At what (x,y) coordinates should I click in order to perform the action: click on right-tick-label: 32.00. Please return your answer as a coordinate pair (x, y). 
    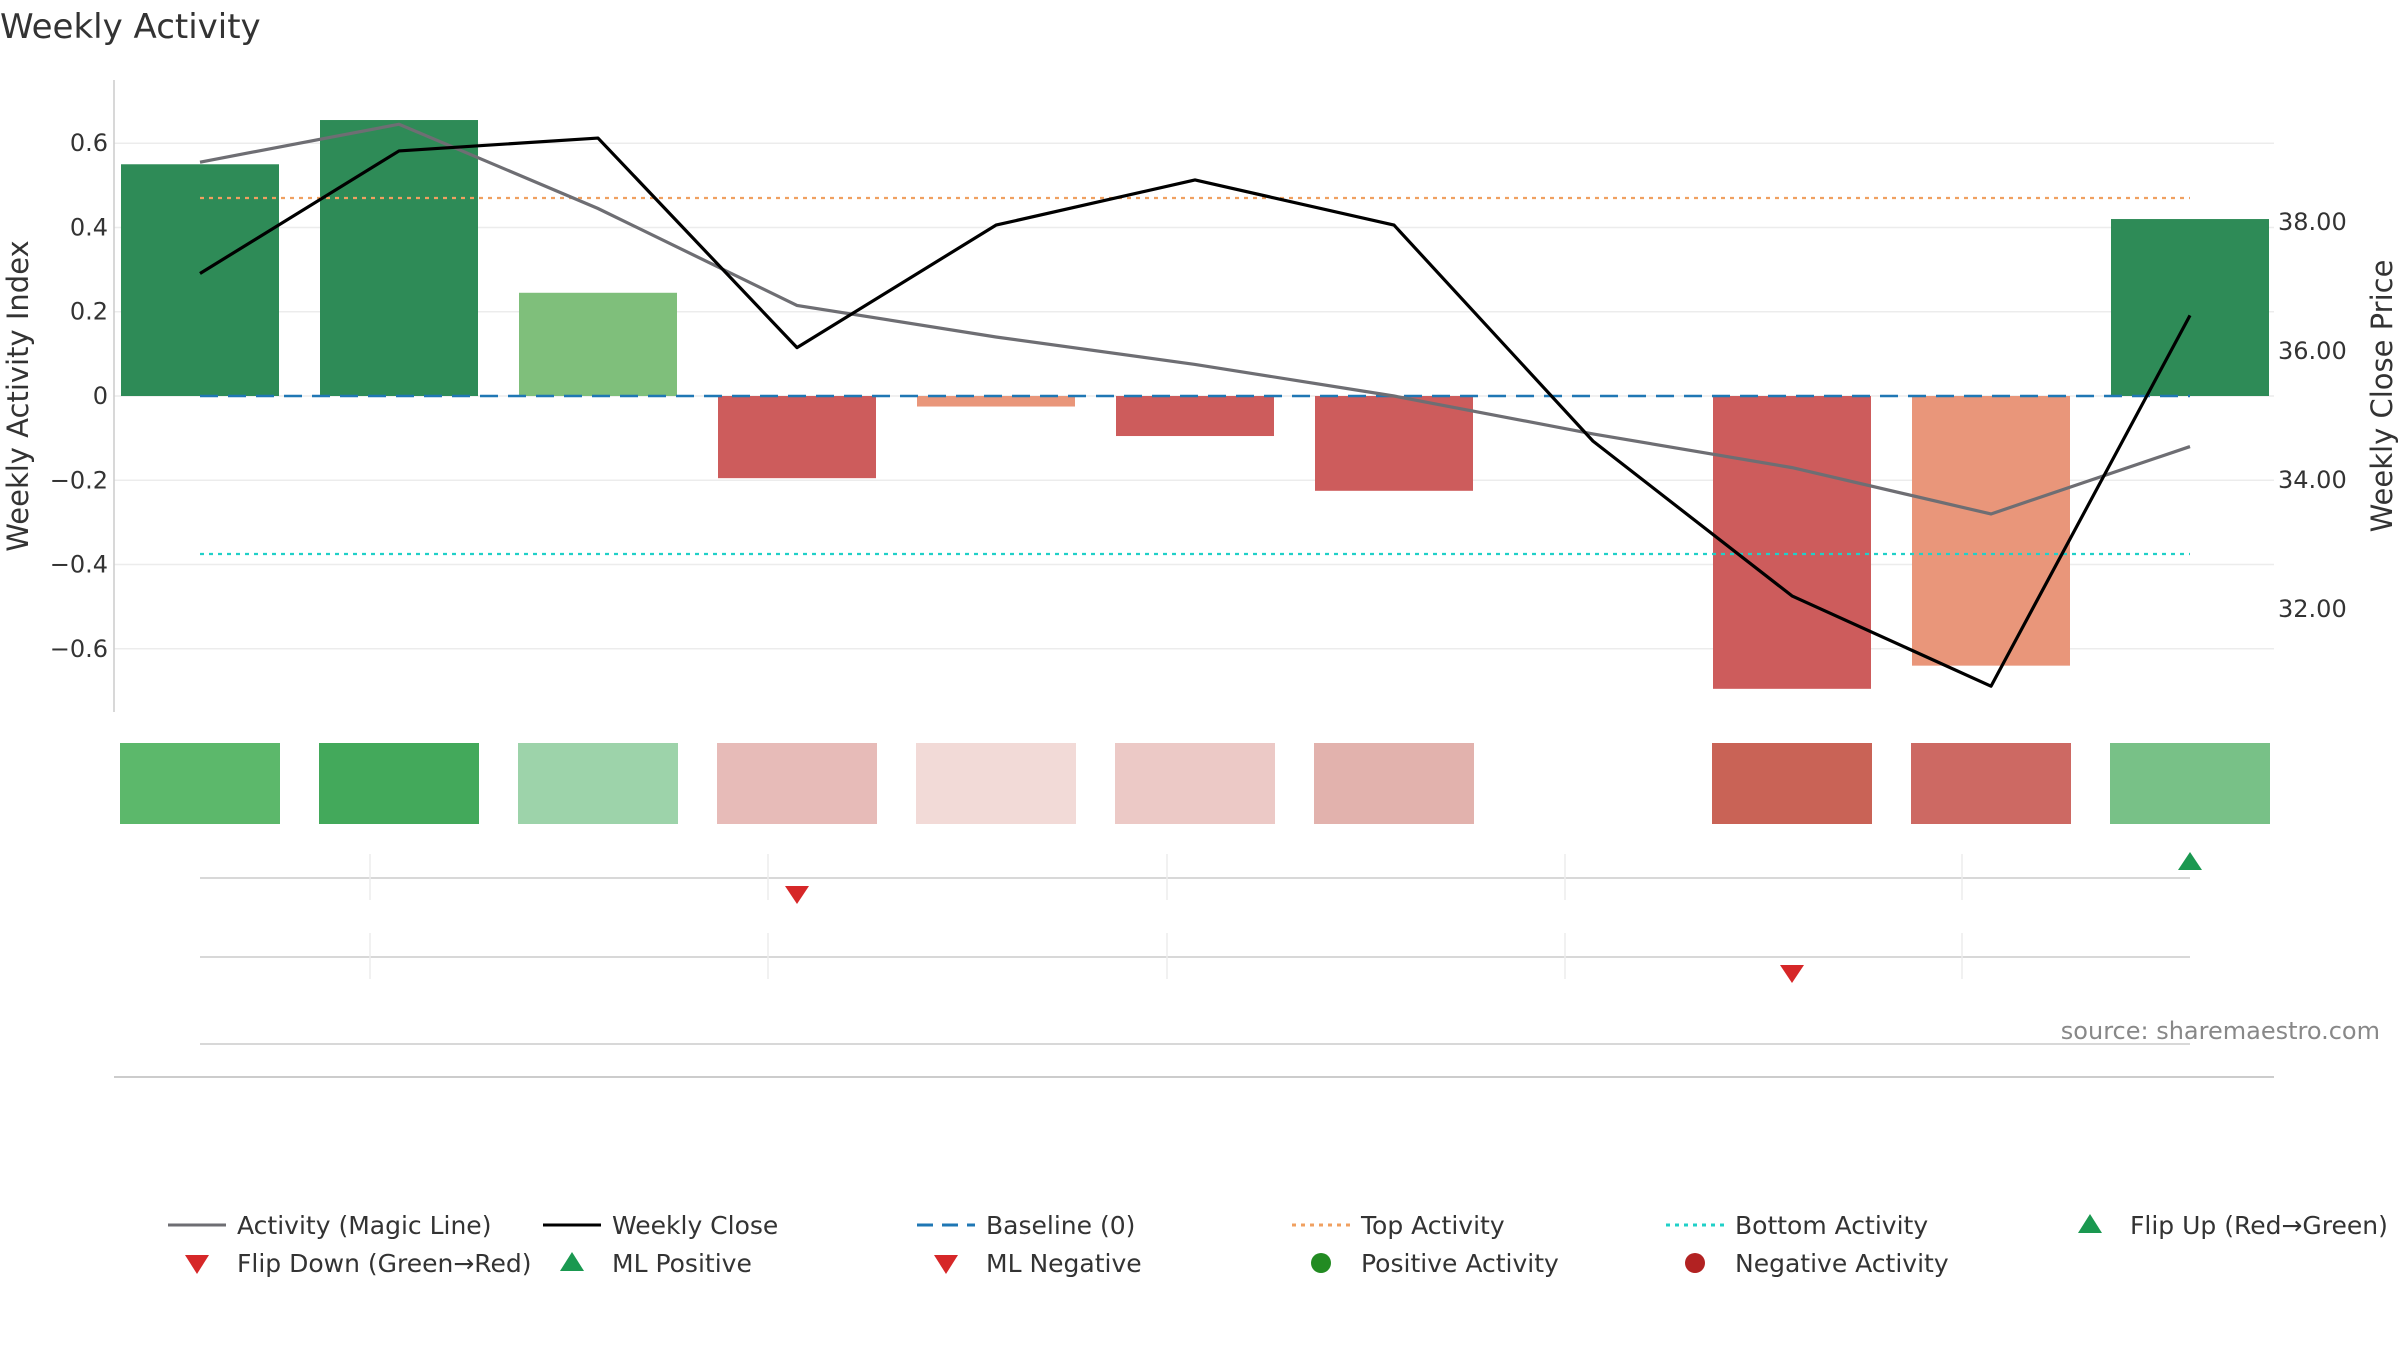
    Looking at the image, I should click on (2312, 609).